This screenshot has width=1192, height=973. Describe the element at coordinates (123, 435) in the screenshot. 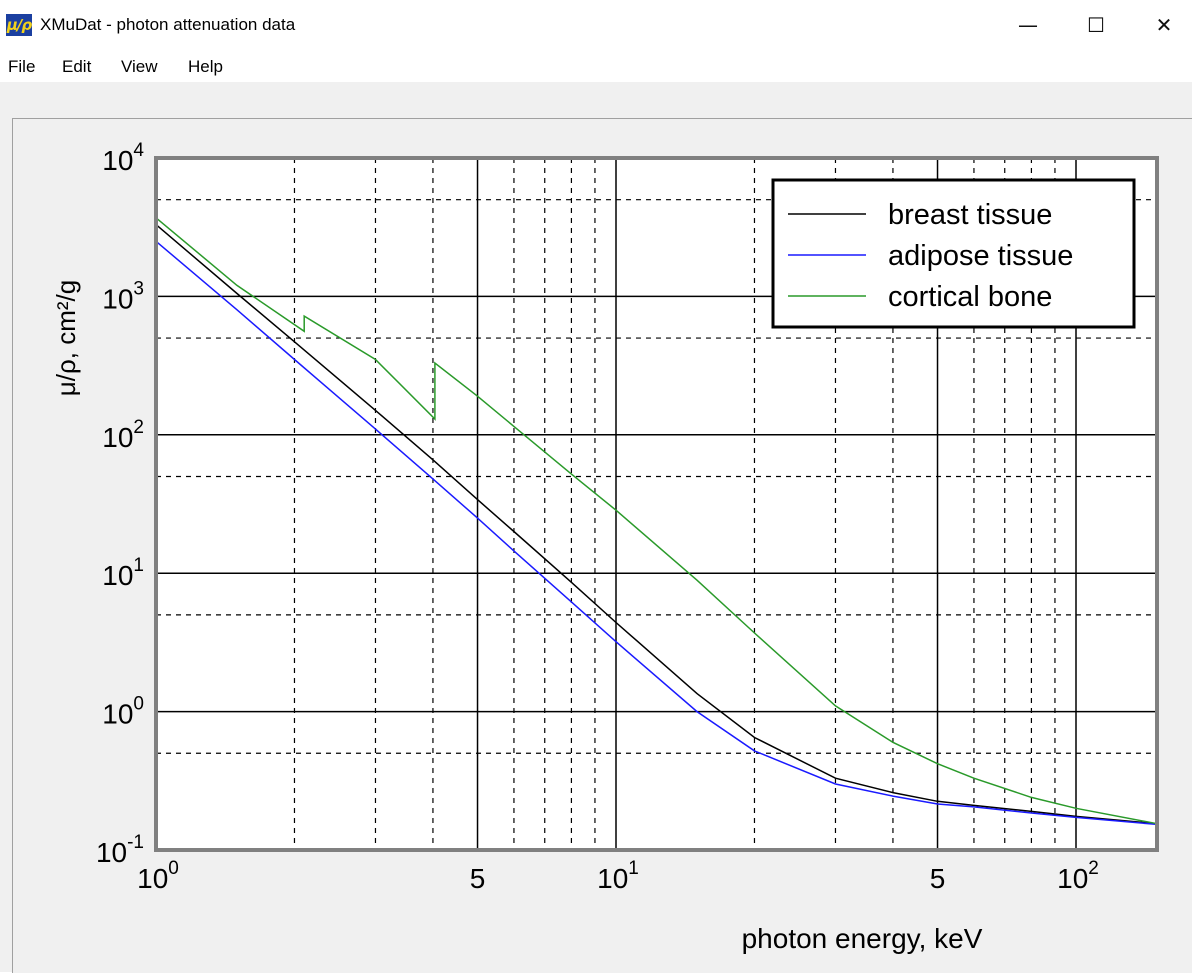

I see `y-tick-label: 10²` at that location.